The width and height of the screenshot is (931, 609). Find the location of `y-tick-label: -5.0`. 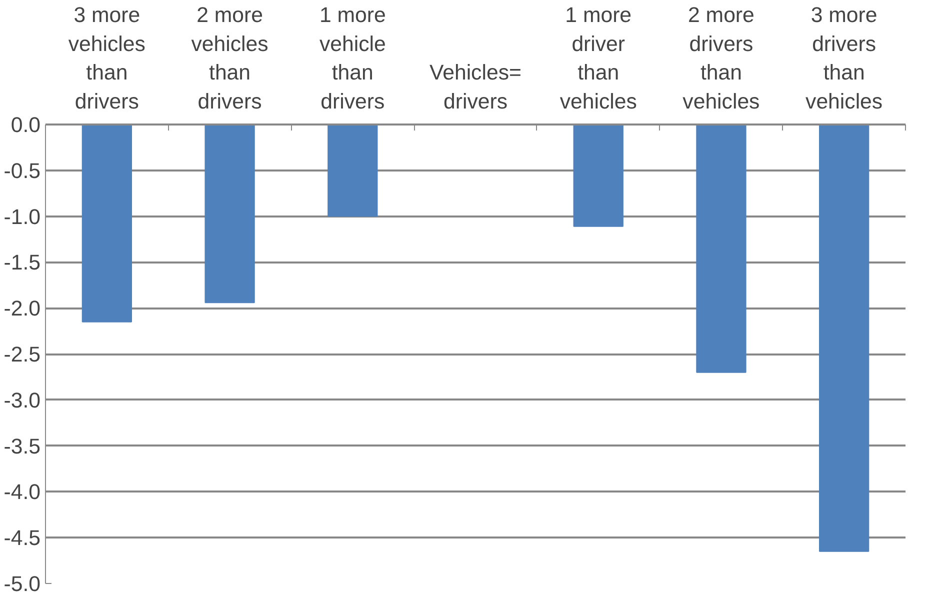

y-tick-label: -5.0 is located at coordinates (22, 584).